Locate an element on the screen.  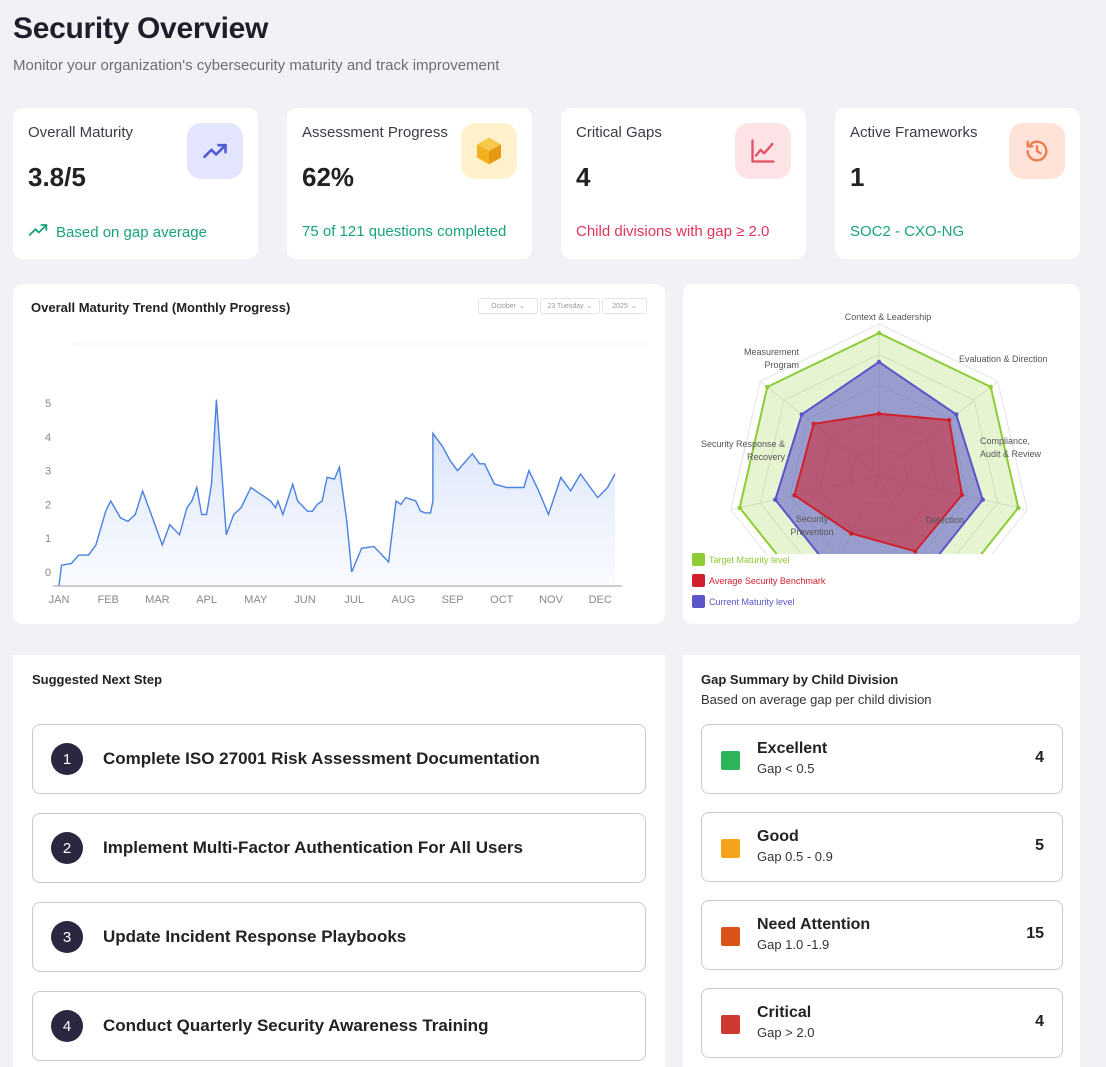
gap-count: 4 is located at coordinates (1039, 1021).